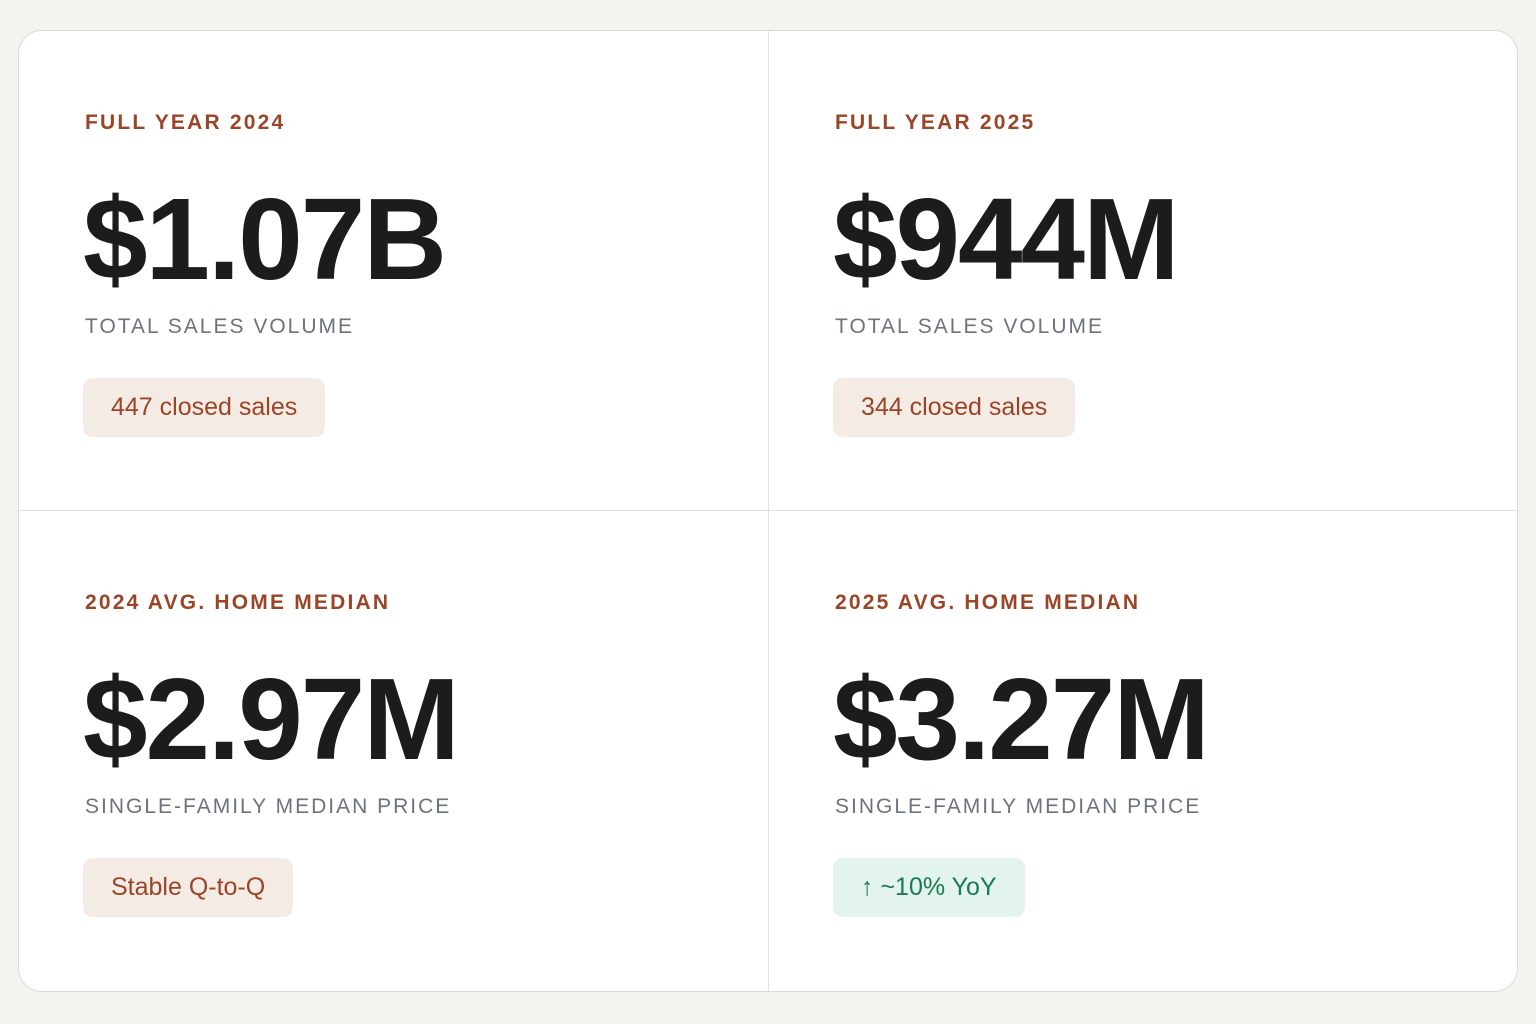  I want to click on stat-value: $3.27M, so click(1021, 719).